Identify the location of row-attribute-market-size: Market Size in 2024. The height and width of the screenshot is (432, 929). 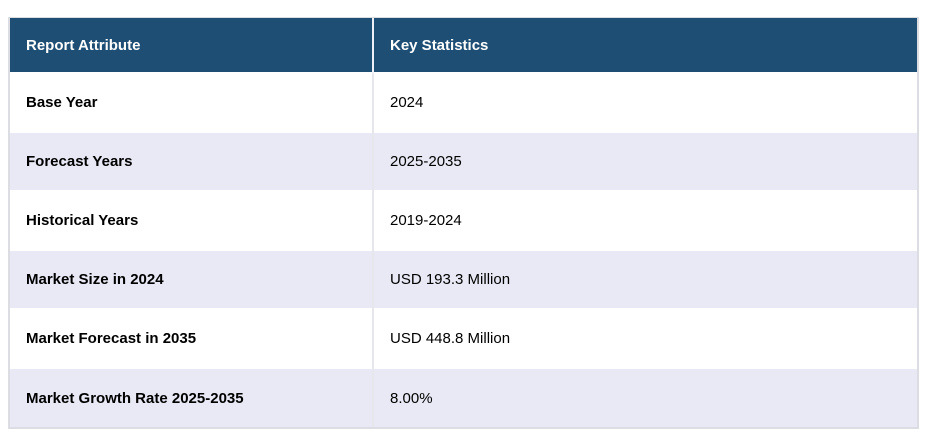
(192, 279).